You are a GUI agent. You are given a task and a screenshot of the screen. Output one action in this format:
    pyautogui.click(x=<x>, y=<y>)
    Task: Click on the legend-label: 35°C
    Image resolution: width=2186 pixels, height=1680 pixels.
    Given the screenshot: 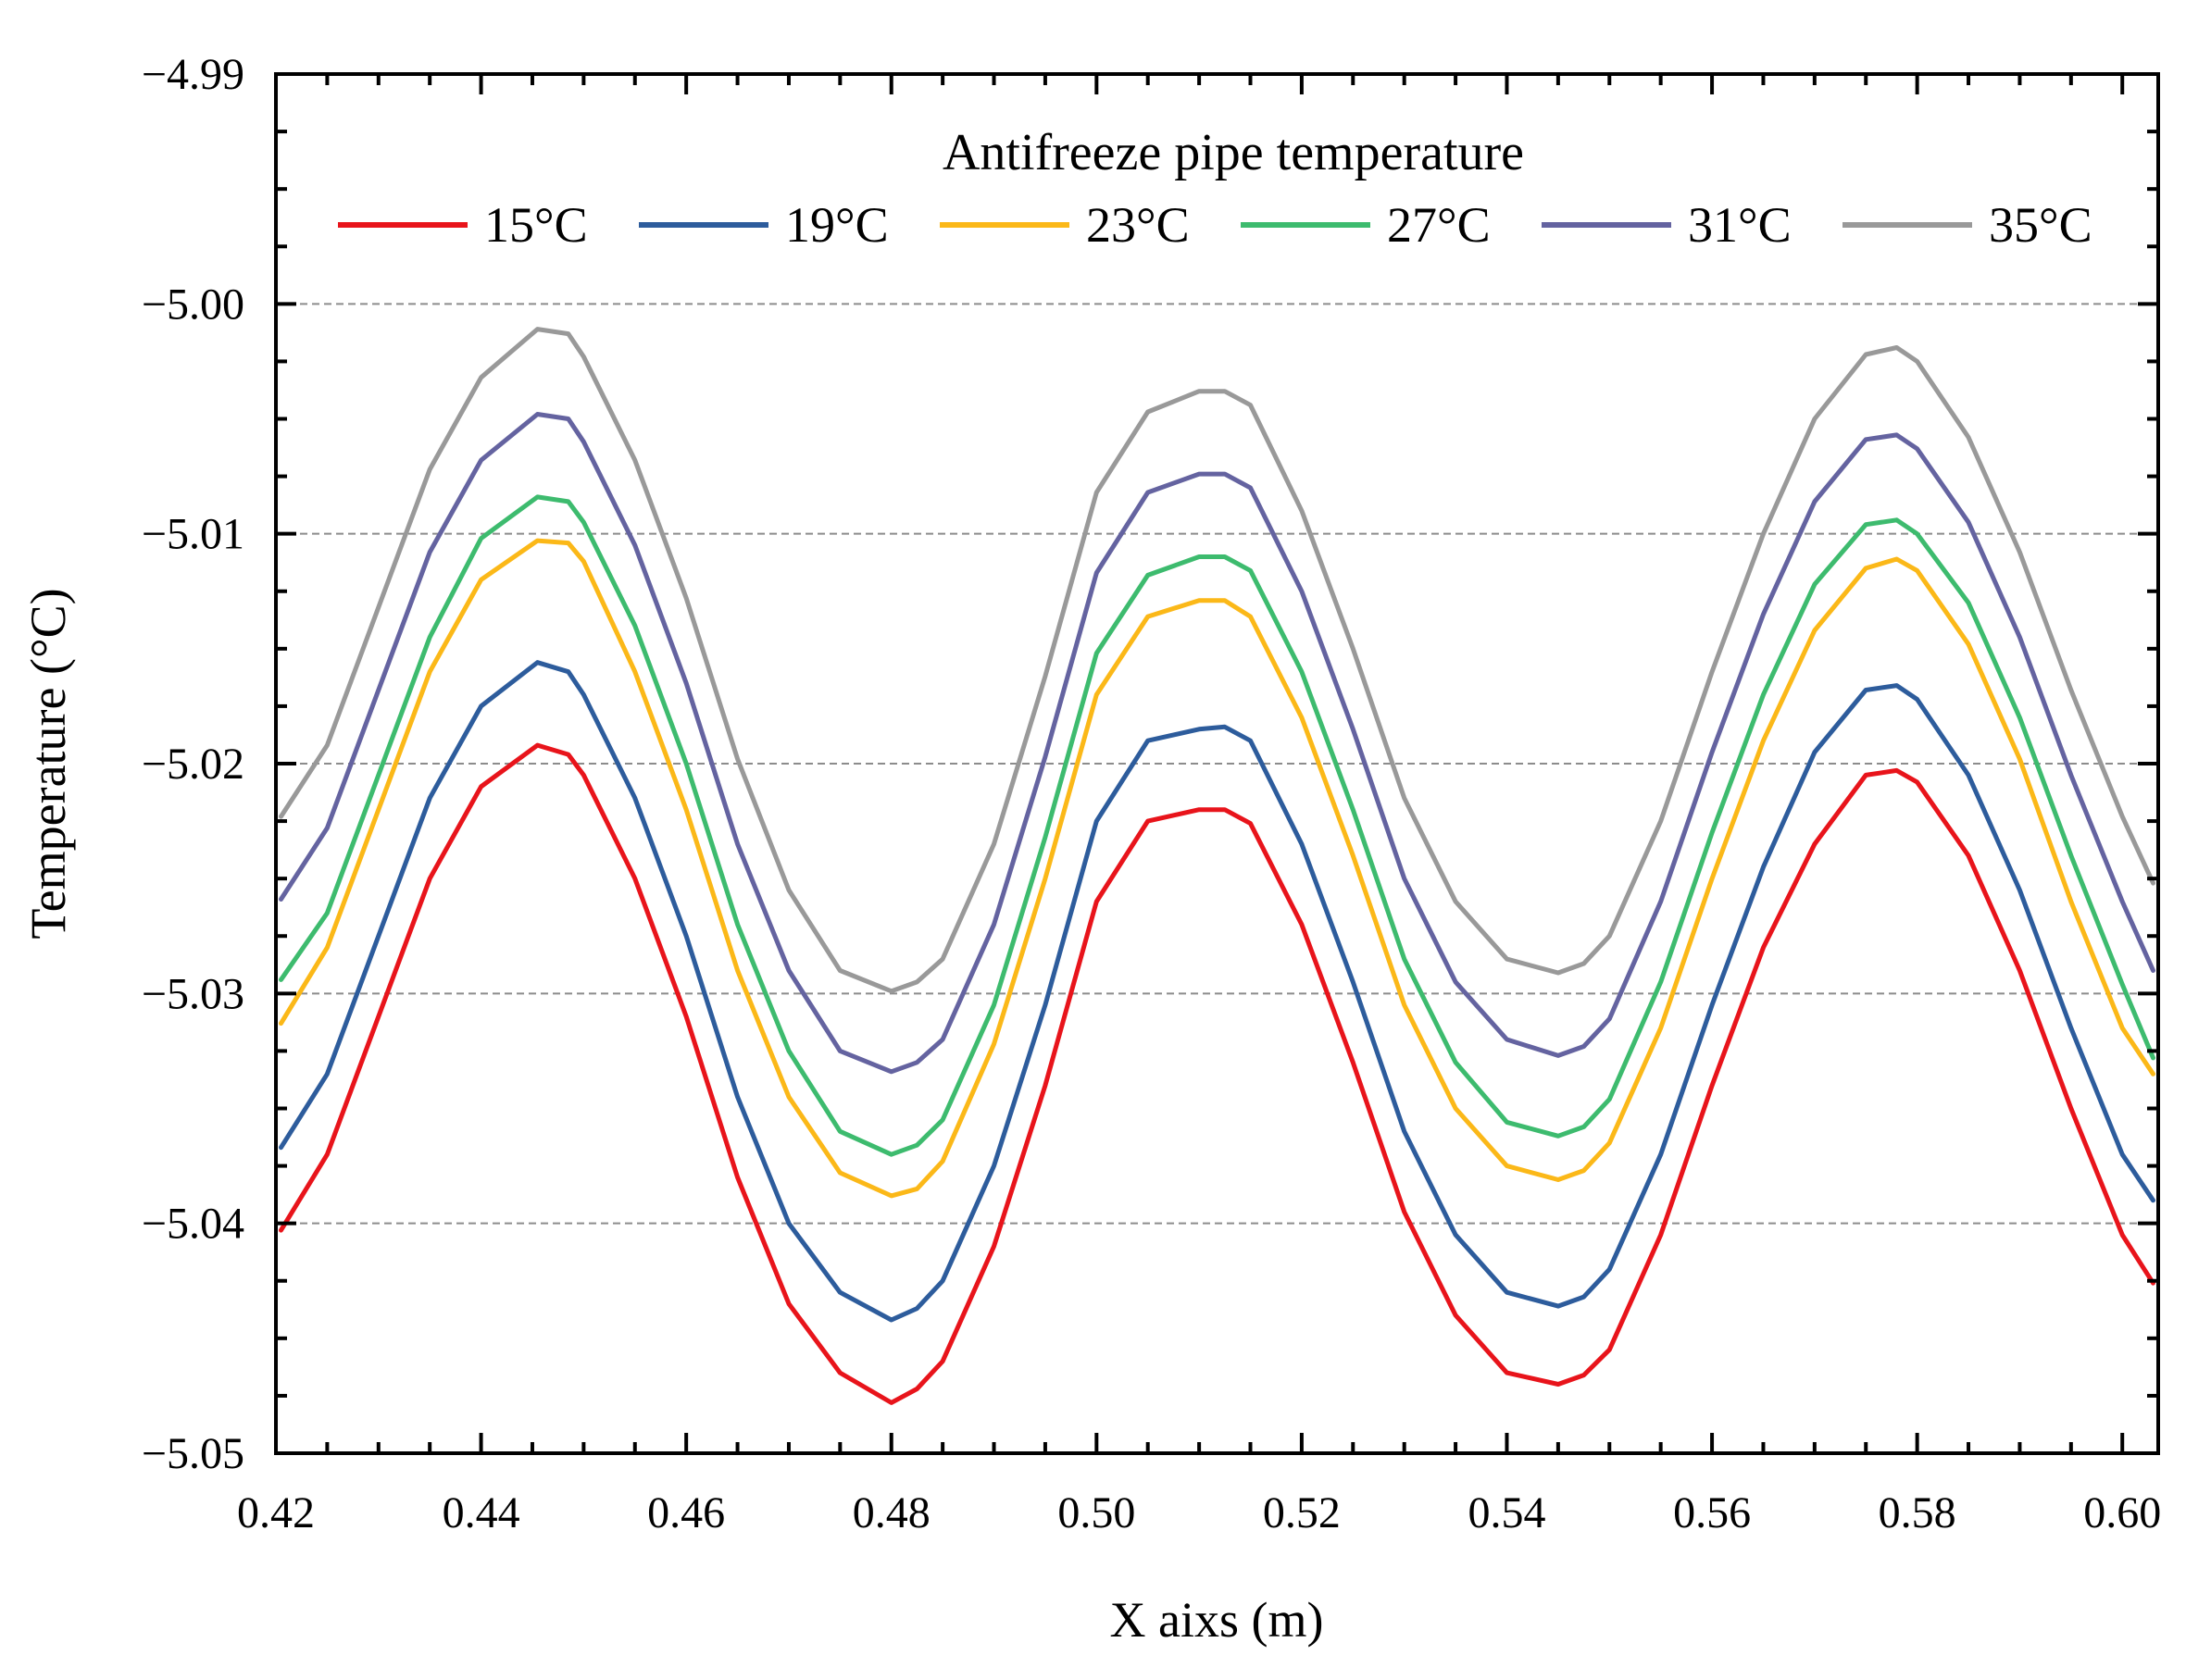 What is the action you would take?
    pyautogui.click(x=2041, y=225)
    